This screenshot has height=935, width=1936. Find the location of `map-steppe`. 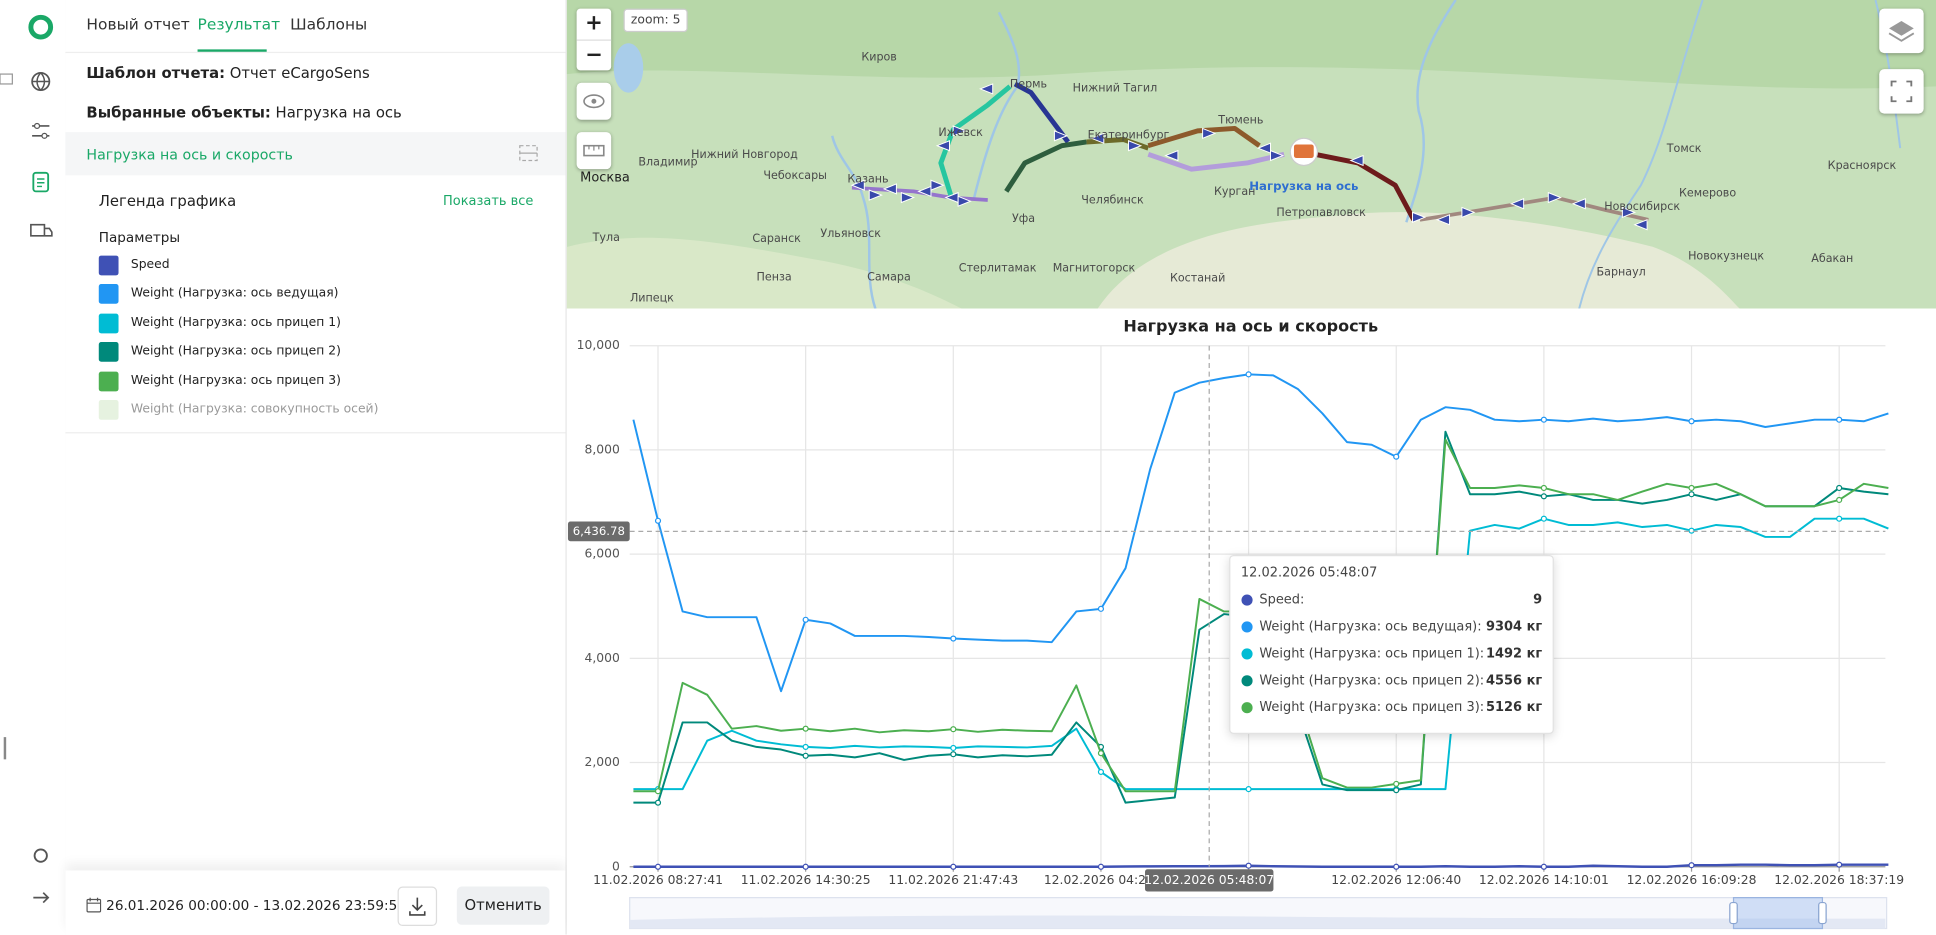

map-steppe is located at coordinates (1418, 260).